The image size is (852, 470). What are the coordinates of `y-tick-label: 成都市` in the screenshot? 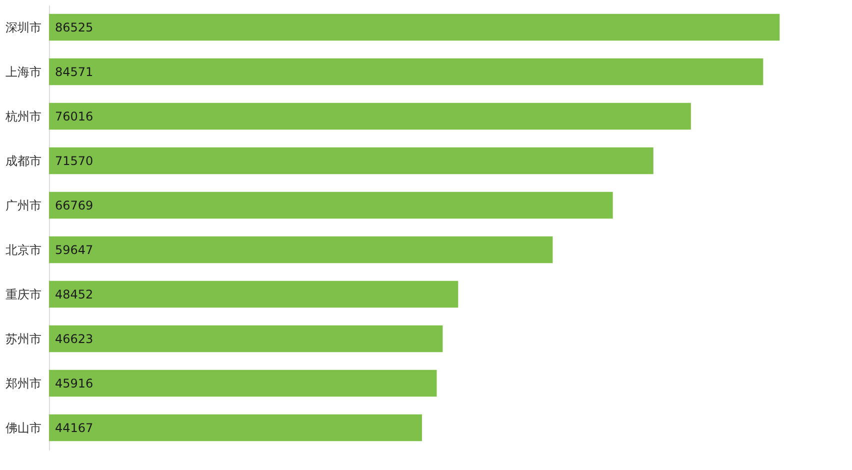 It's located at (24, 161).